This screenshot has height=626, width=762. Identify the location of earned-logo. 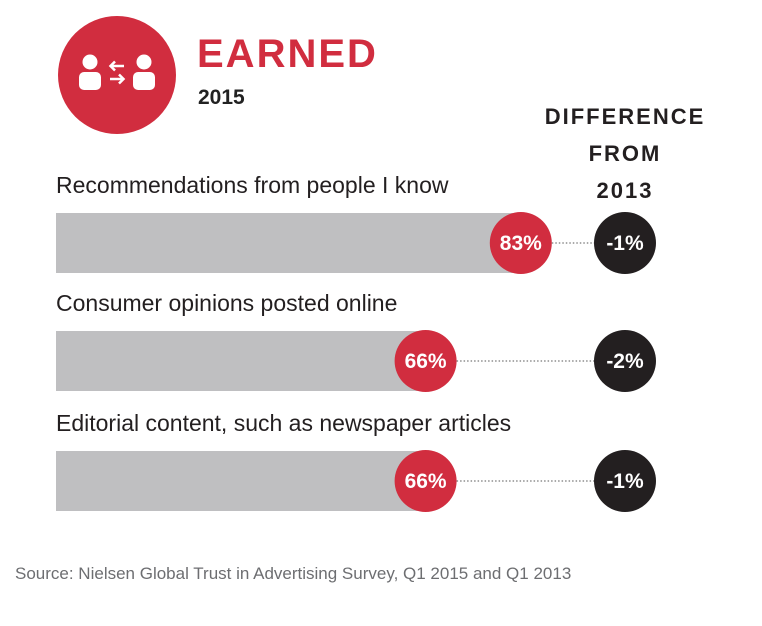
(117, 75).